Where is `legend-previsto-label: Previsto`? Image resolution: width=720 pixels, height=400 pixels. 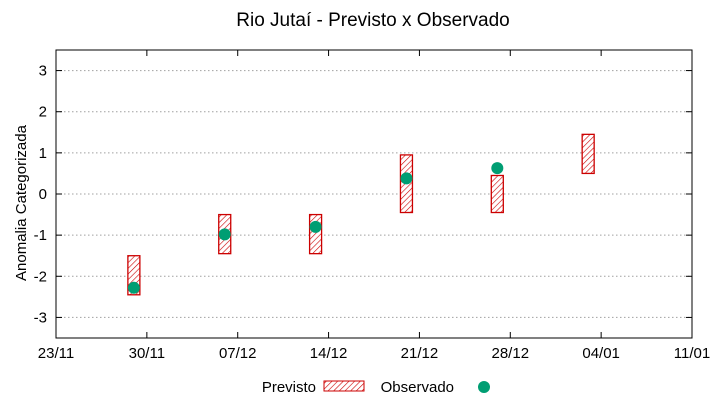
legend-previsto-label: Previsto is located at coordinates (289, 387).